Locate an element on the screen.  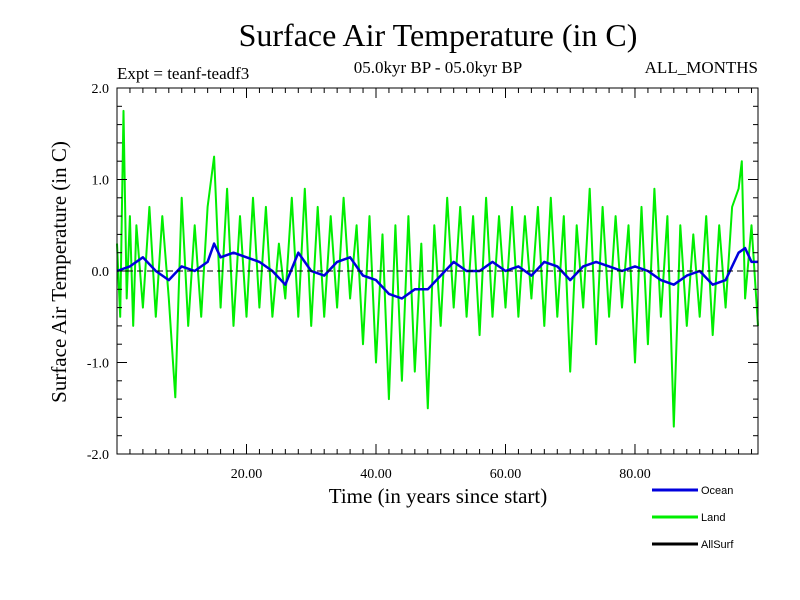
chart-subtitle-left: Expt = teanf-teadf3 is located at coordinates (183, 73).